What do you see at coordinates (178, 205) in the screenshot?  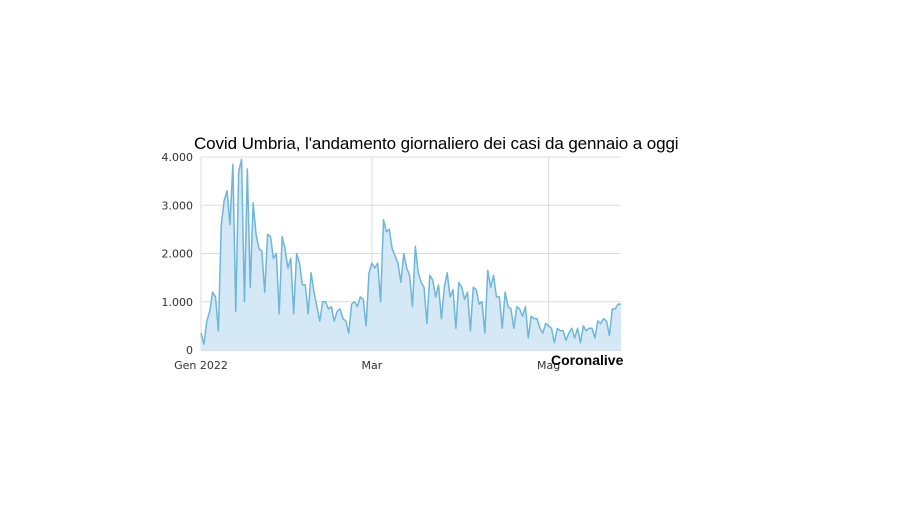 I see `y-tick-label: 3.000` at bounding box center [178, 205].